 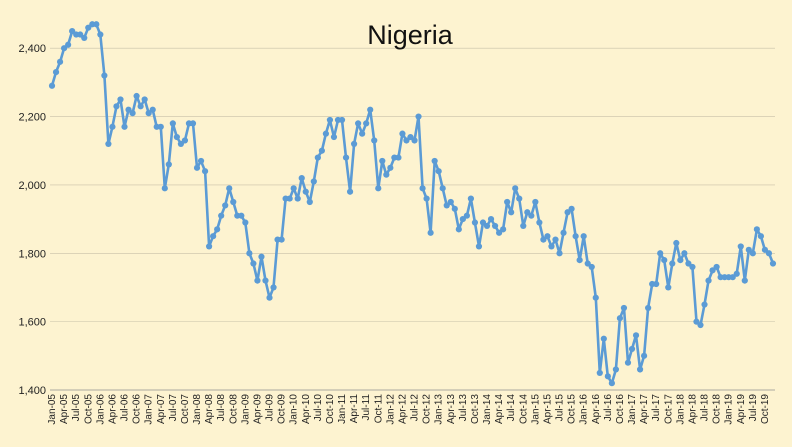 I want to click on x-tick-label: Oct-18, so click(x=717, y=409).